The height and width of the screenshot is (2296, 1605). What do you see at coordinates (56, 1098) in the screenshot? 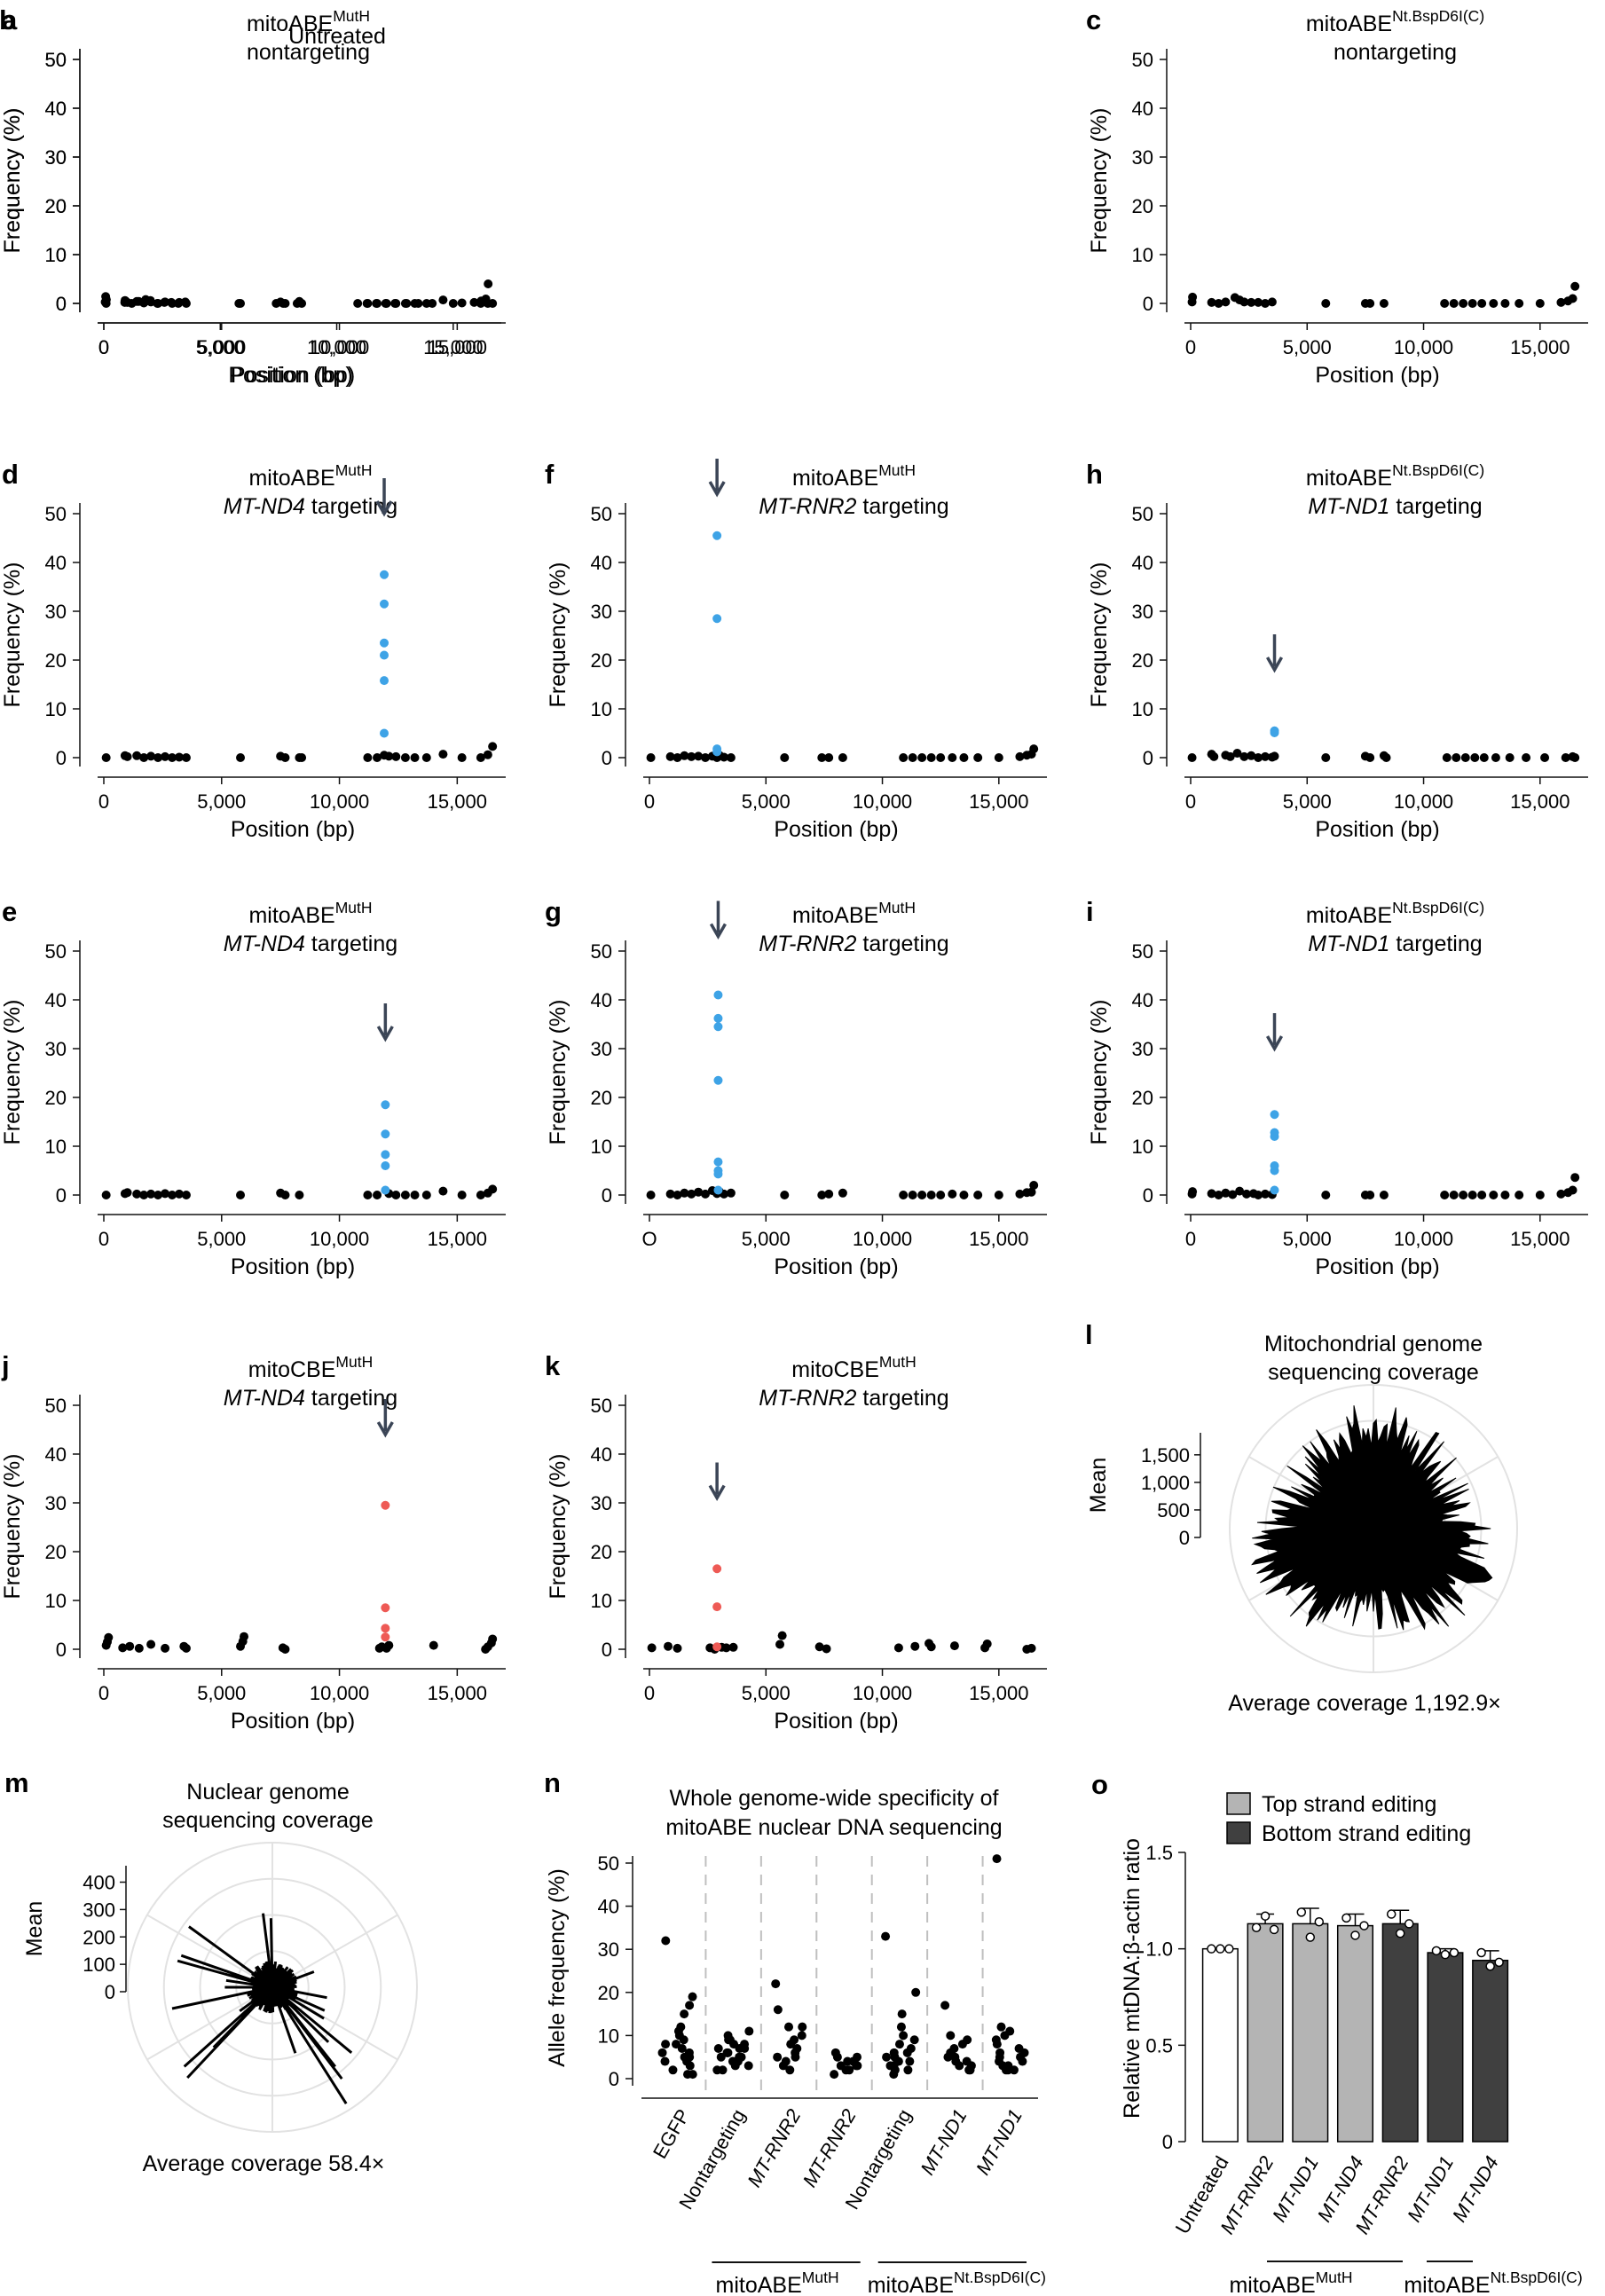
I see `y-tick-label-e: 20` at bounding box center [56, 1098].